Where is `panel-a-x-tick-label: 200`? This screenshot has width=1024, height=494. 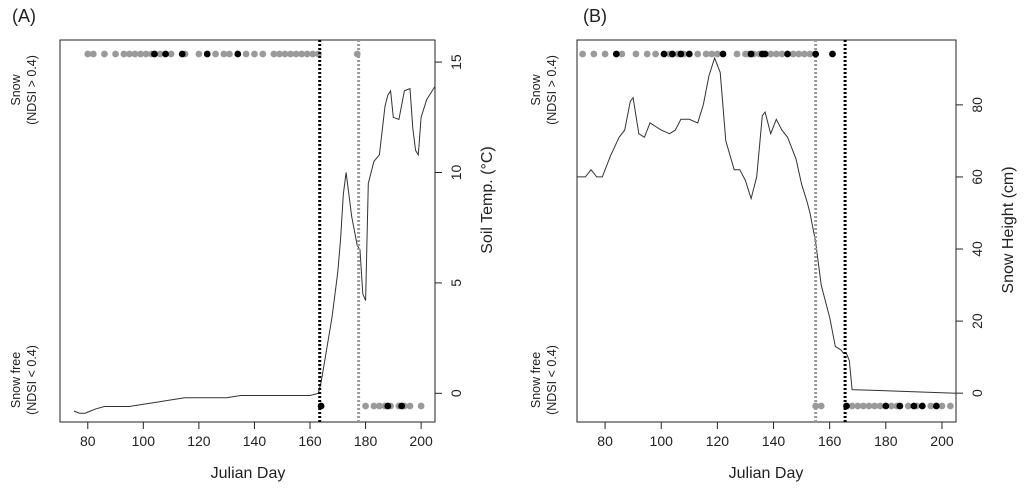
panel-a-x-tick-label: 200 is located at coordinates (421, 441).